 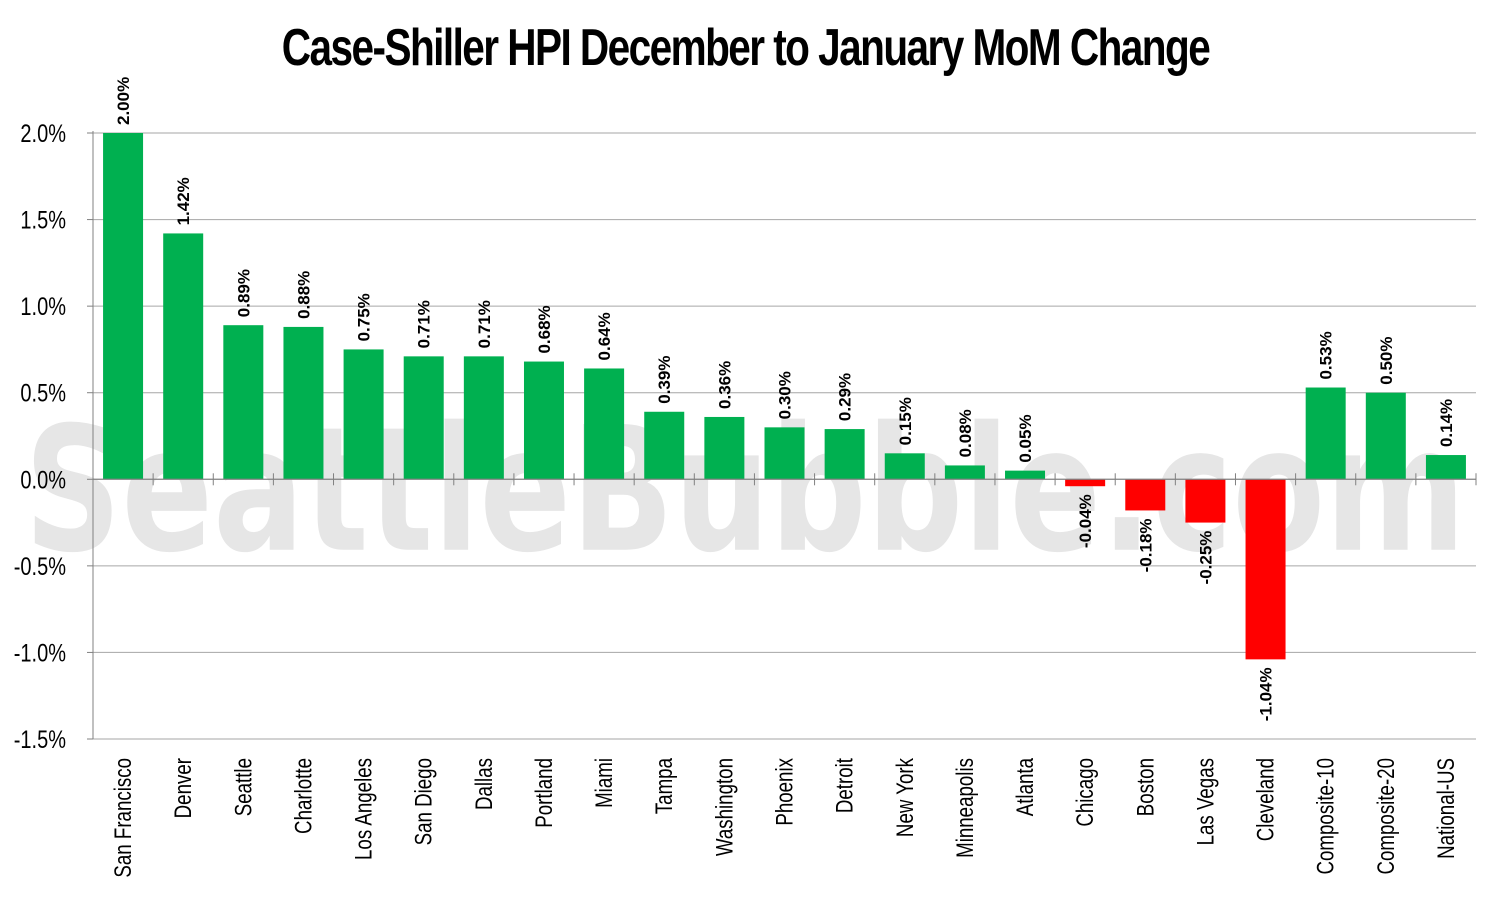 What do you see at coordinates (303, 796) in the screenshot?
I see `x-tick-label: Charlotte` at bounding box center [303, 796].